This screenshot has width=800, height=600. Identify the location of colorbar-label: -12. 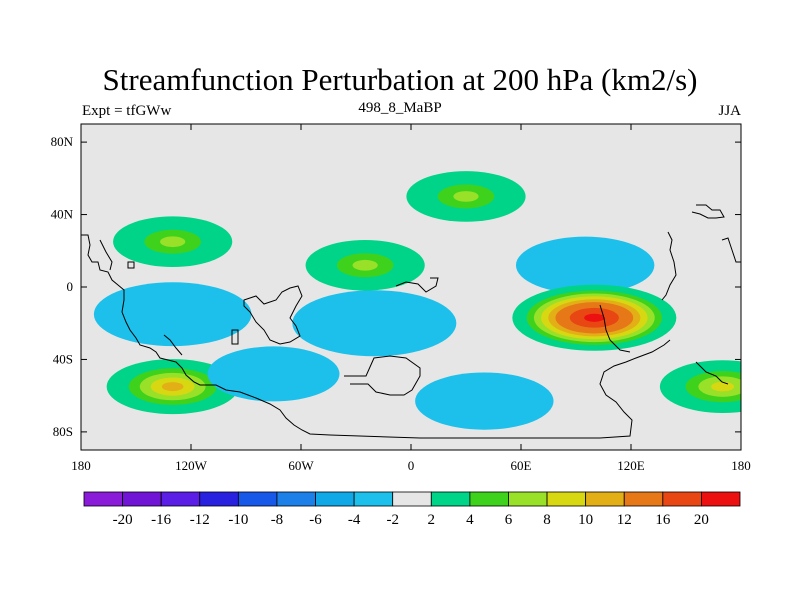
(200, 520).